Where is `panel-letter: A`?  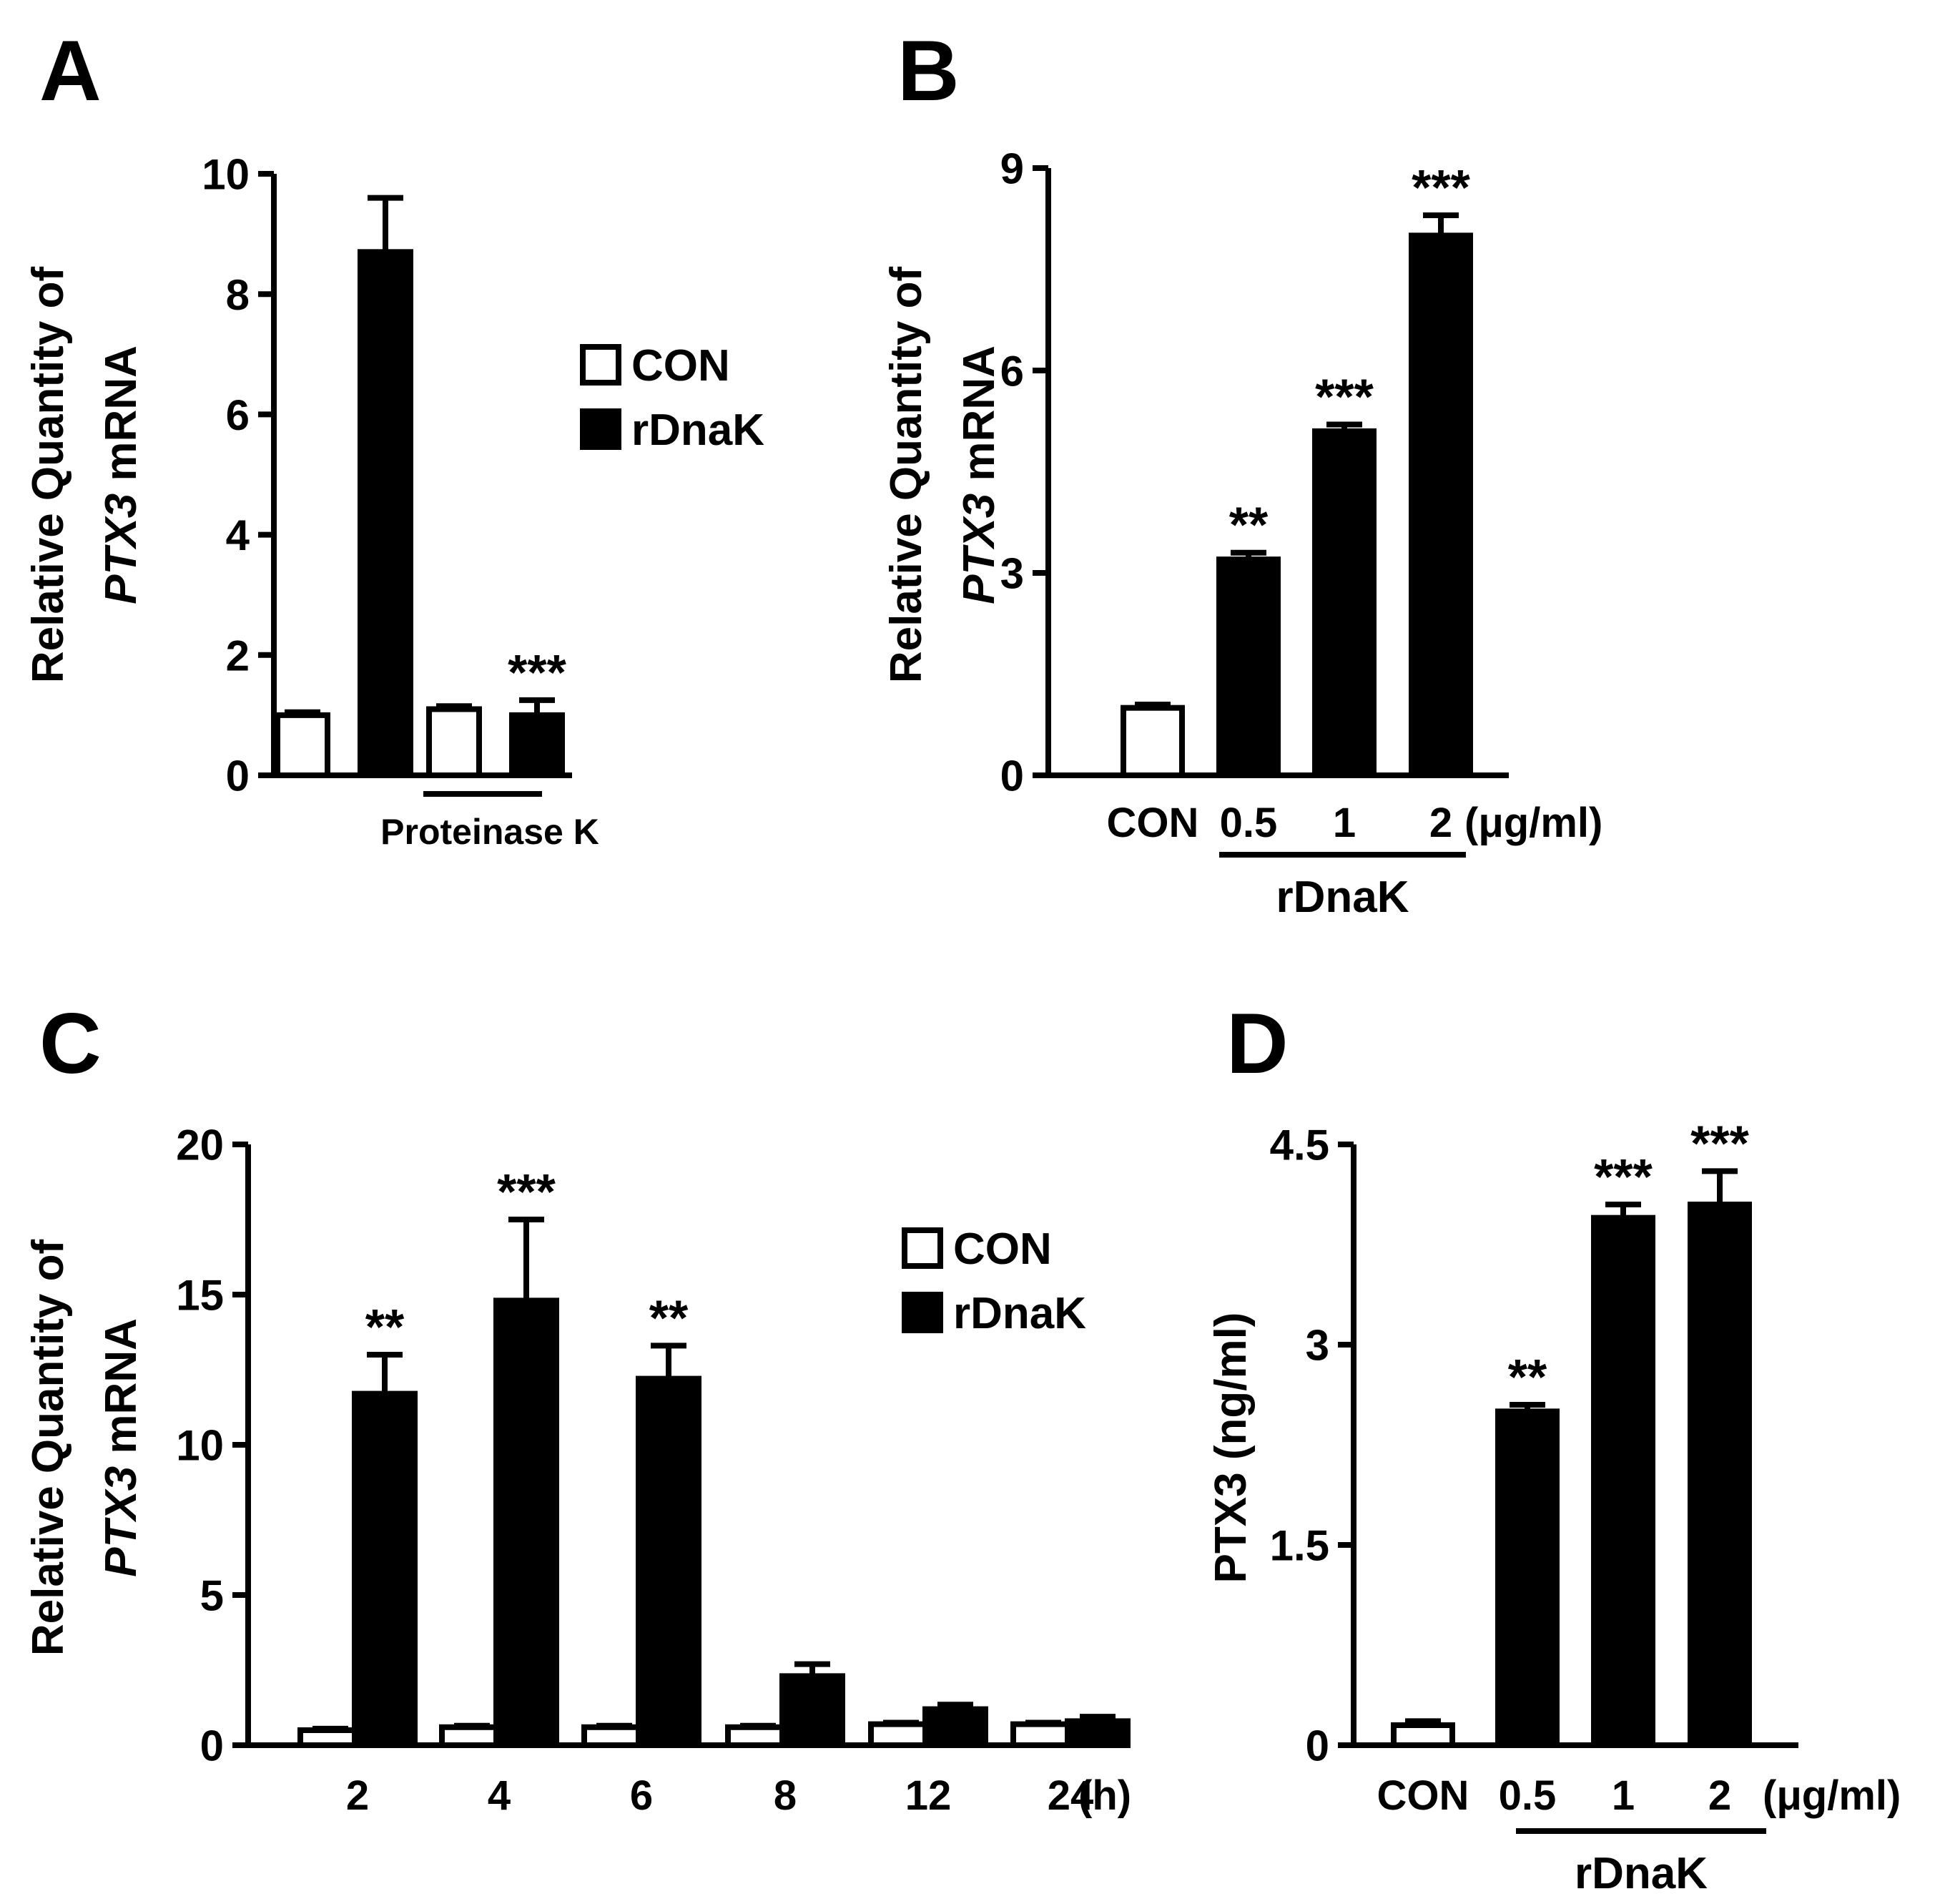 panel-letter: A is located at coordinates (70, 71).